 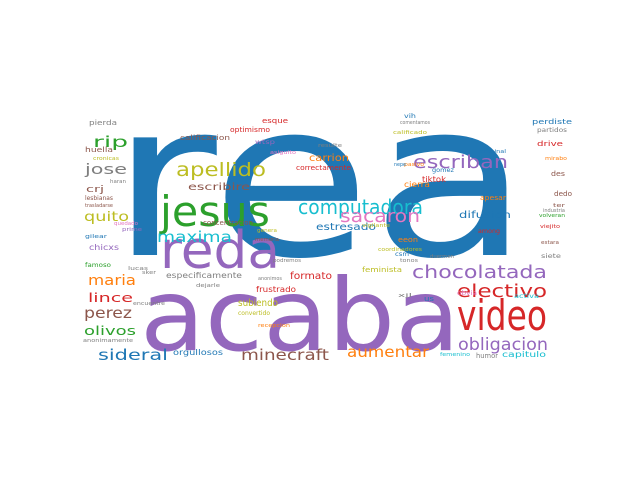 I want to click on cloud-word: jose, so click(x=105, y=170).